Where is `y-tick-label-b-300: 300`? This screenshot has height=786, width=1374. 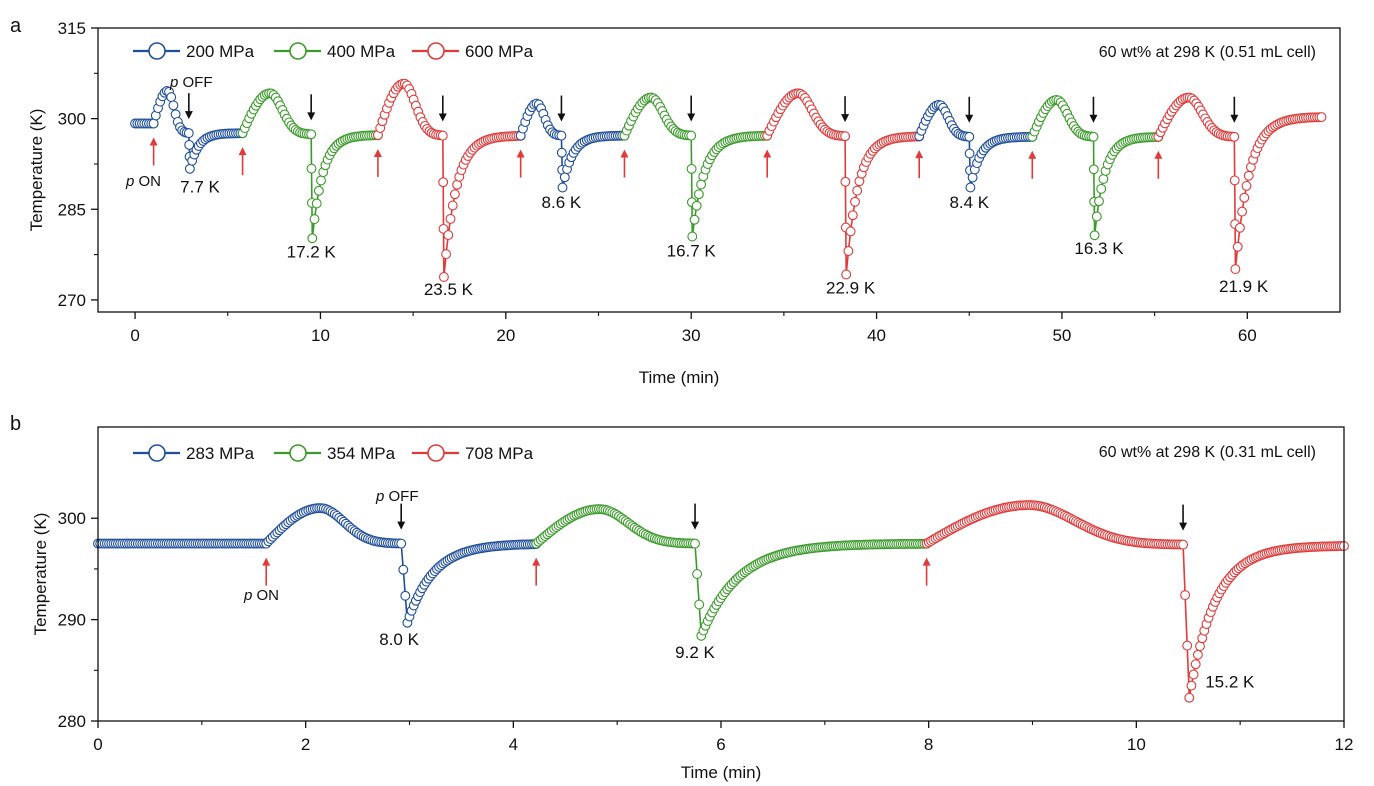
y-tick-label-b-300: 300 is located at coordinates (72, 518).